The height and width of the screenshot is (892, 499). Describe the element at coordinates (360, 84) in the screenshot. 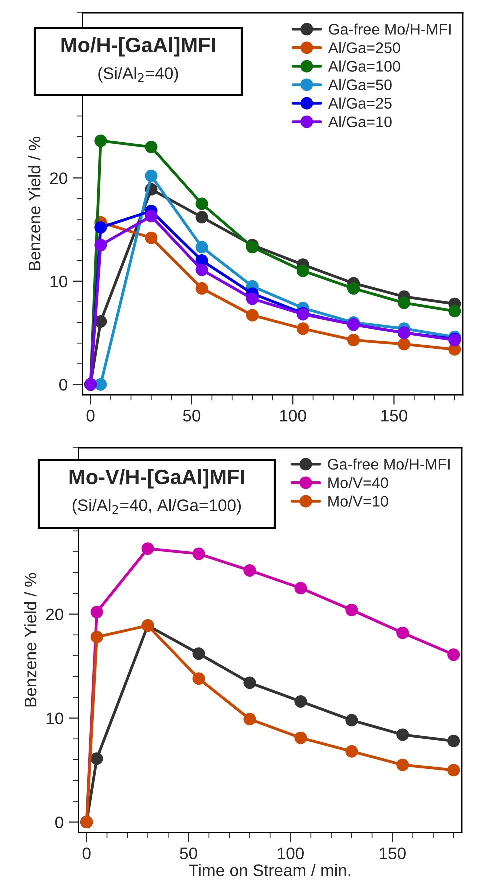

I see `legend-label: Al/Ga=50` at that location.